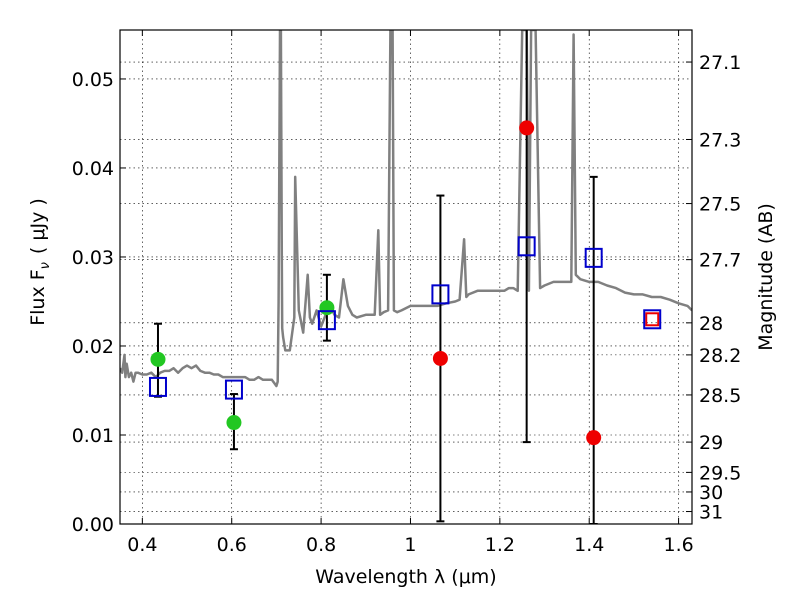  Describe the element at coordinates (720, 356) in the screenshot. I see `y2-tick-label: 28.2` at that location.